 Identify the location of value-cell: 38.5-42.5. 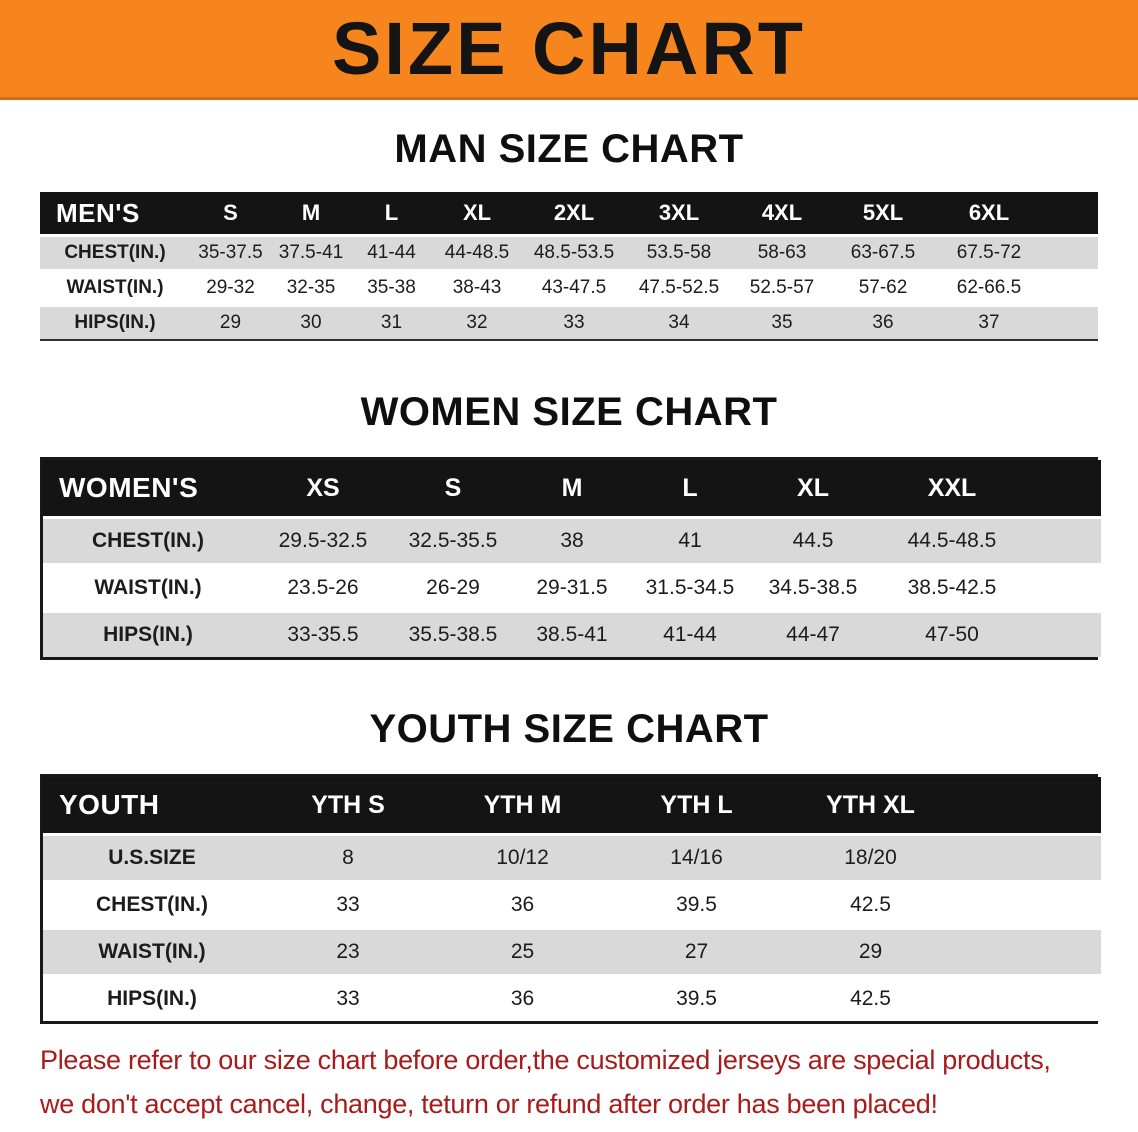
(952, 588).